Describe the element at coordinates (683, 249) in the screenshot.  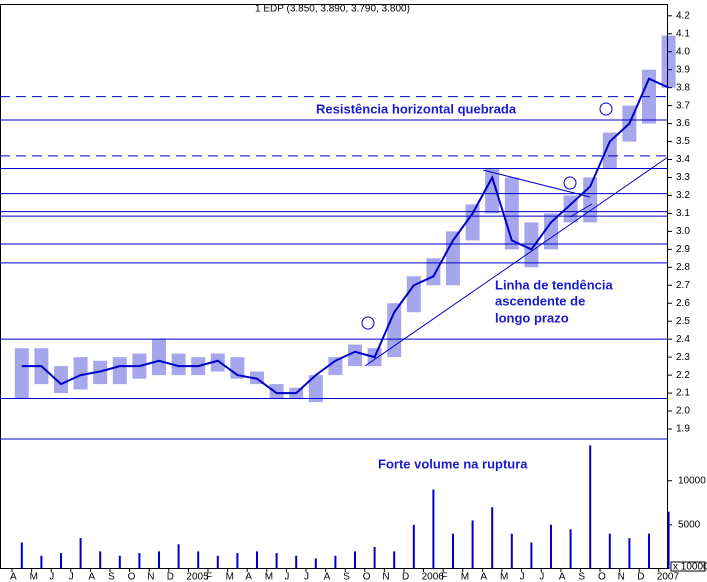
I see `y-tick-label: 2.9` at that location.